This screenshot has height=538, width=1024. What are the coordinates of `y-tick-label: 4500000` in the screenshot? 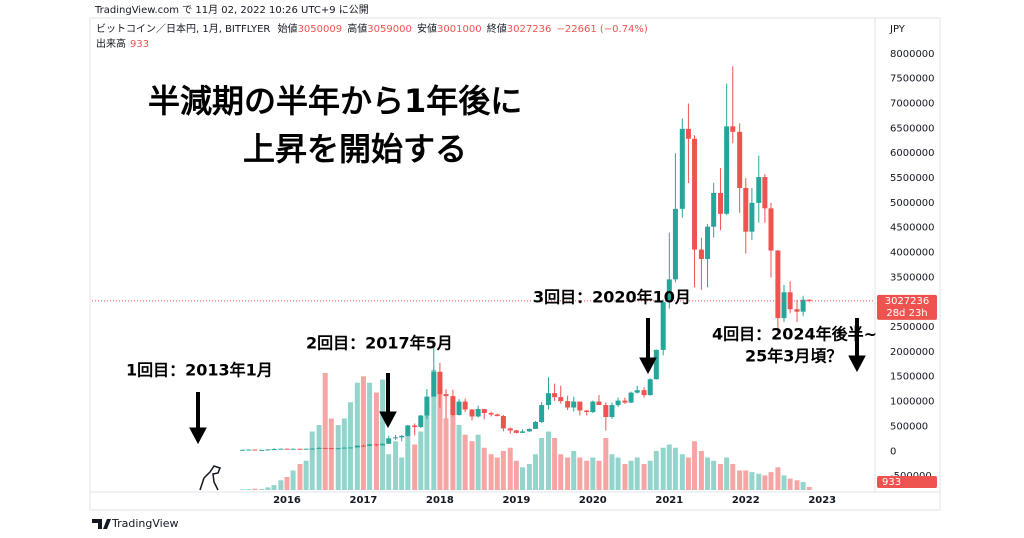 It's located at (912, 228).